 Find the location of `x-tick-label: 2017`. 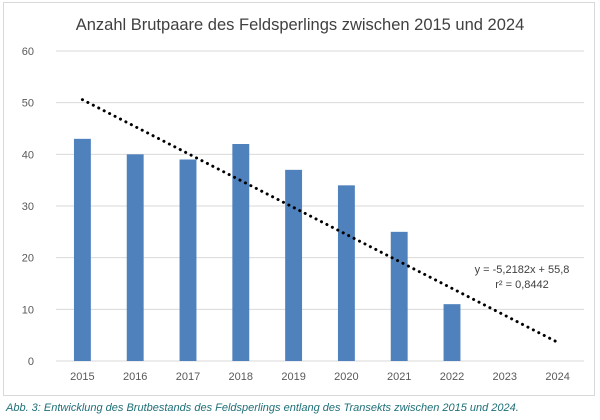

x-tick-label: 2017 is located at coordinates (188, 377).